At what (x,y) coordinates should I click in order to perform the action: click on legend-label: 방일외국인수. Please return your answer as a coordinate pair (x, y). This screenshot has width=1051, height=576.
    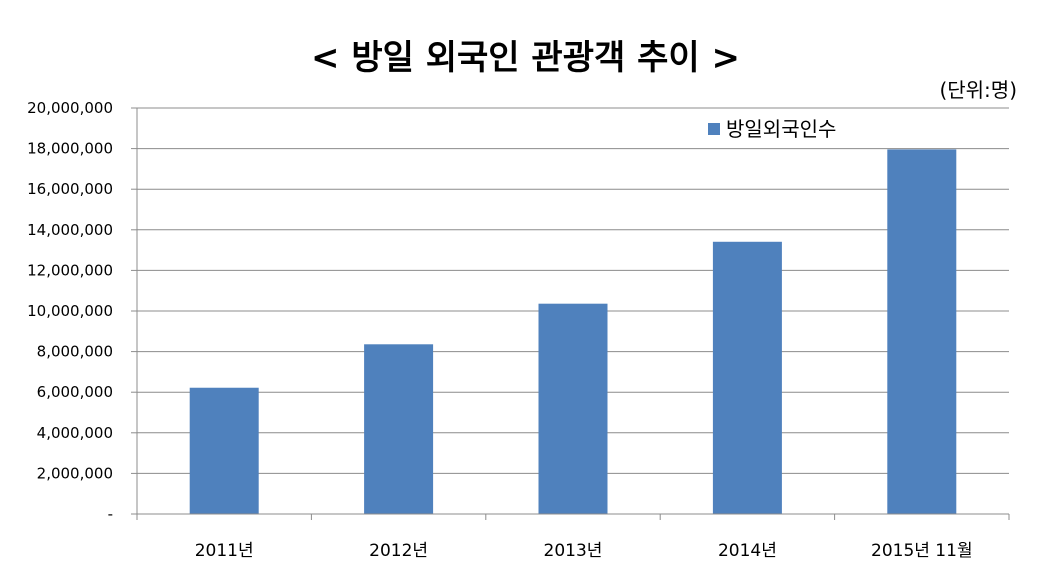
    Looking at the image, I should click on (781, 129).